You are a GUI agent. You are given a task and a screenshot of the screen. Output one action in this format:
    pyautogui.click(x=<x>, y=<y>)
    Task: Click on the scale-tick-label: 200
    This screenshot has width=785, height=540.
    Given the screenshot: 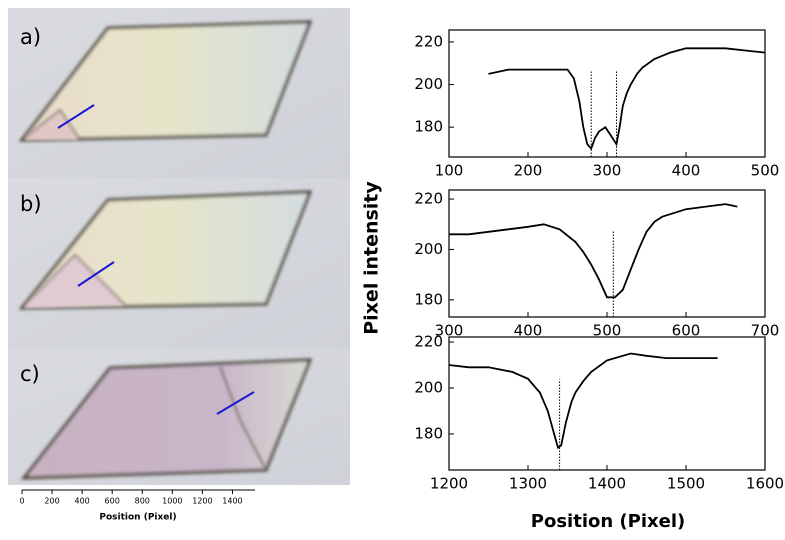 What is the action you would take?
    pyautogui.click(x=51, y=501)
    